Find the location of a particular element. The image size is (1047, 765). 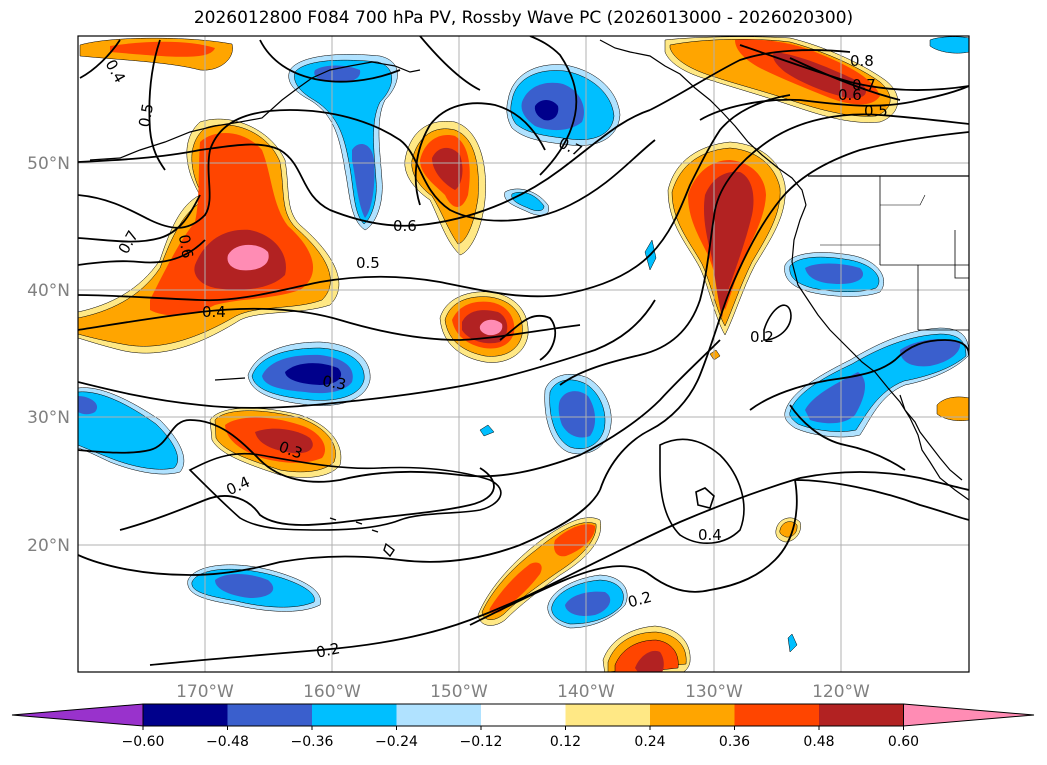

coastline-baja is located at coordinates (931, 437).